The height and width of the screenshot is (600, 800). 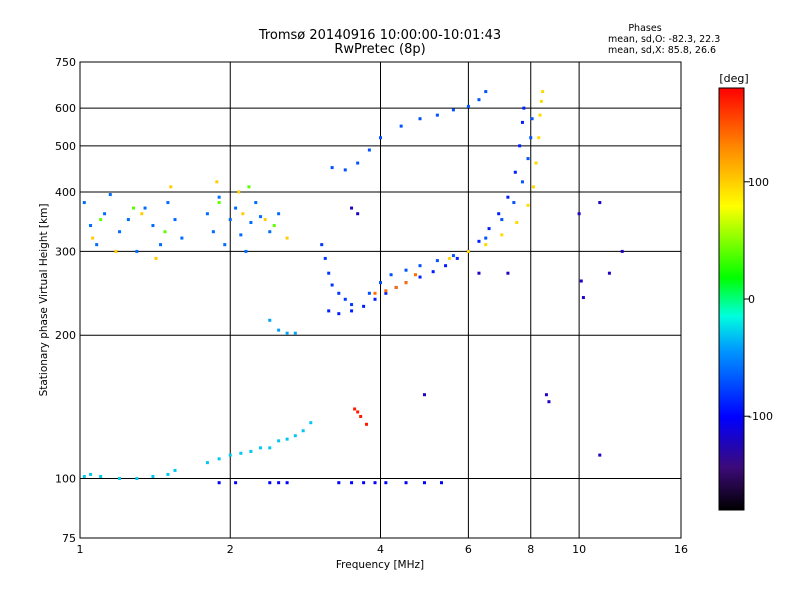 What do you see at coordinates (760, 416) in the screenshot?
I see `colorbar-tick-label: -100` at bounding box center [760, 416].